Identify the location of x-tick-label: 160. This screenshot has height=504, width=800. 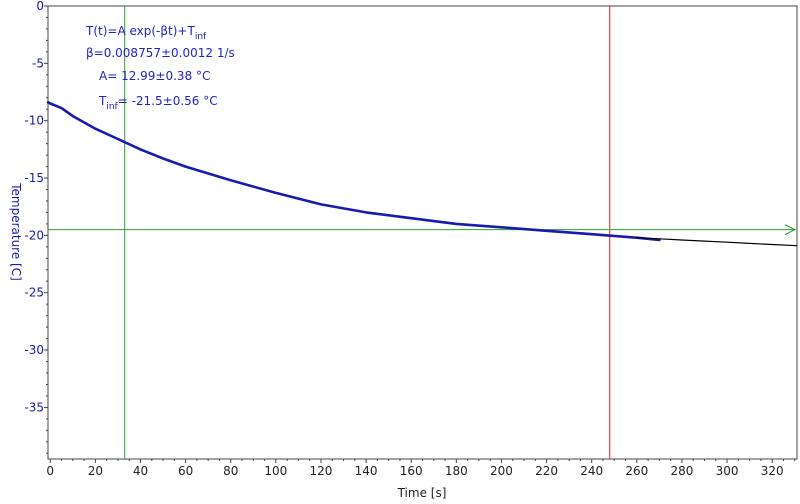
(411, 471).